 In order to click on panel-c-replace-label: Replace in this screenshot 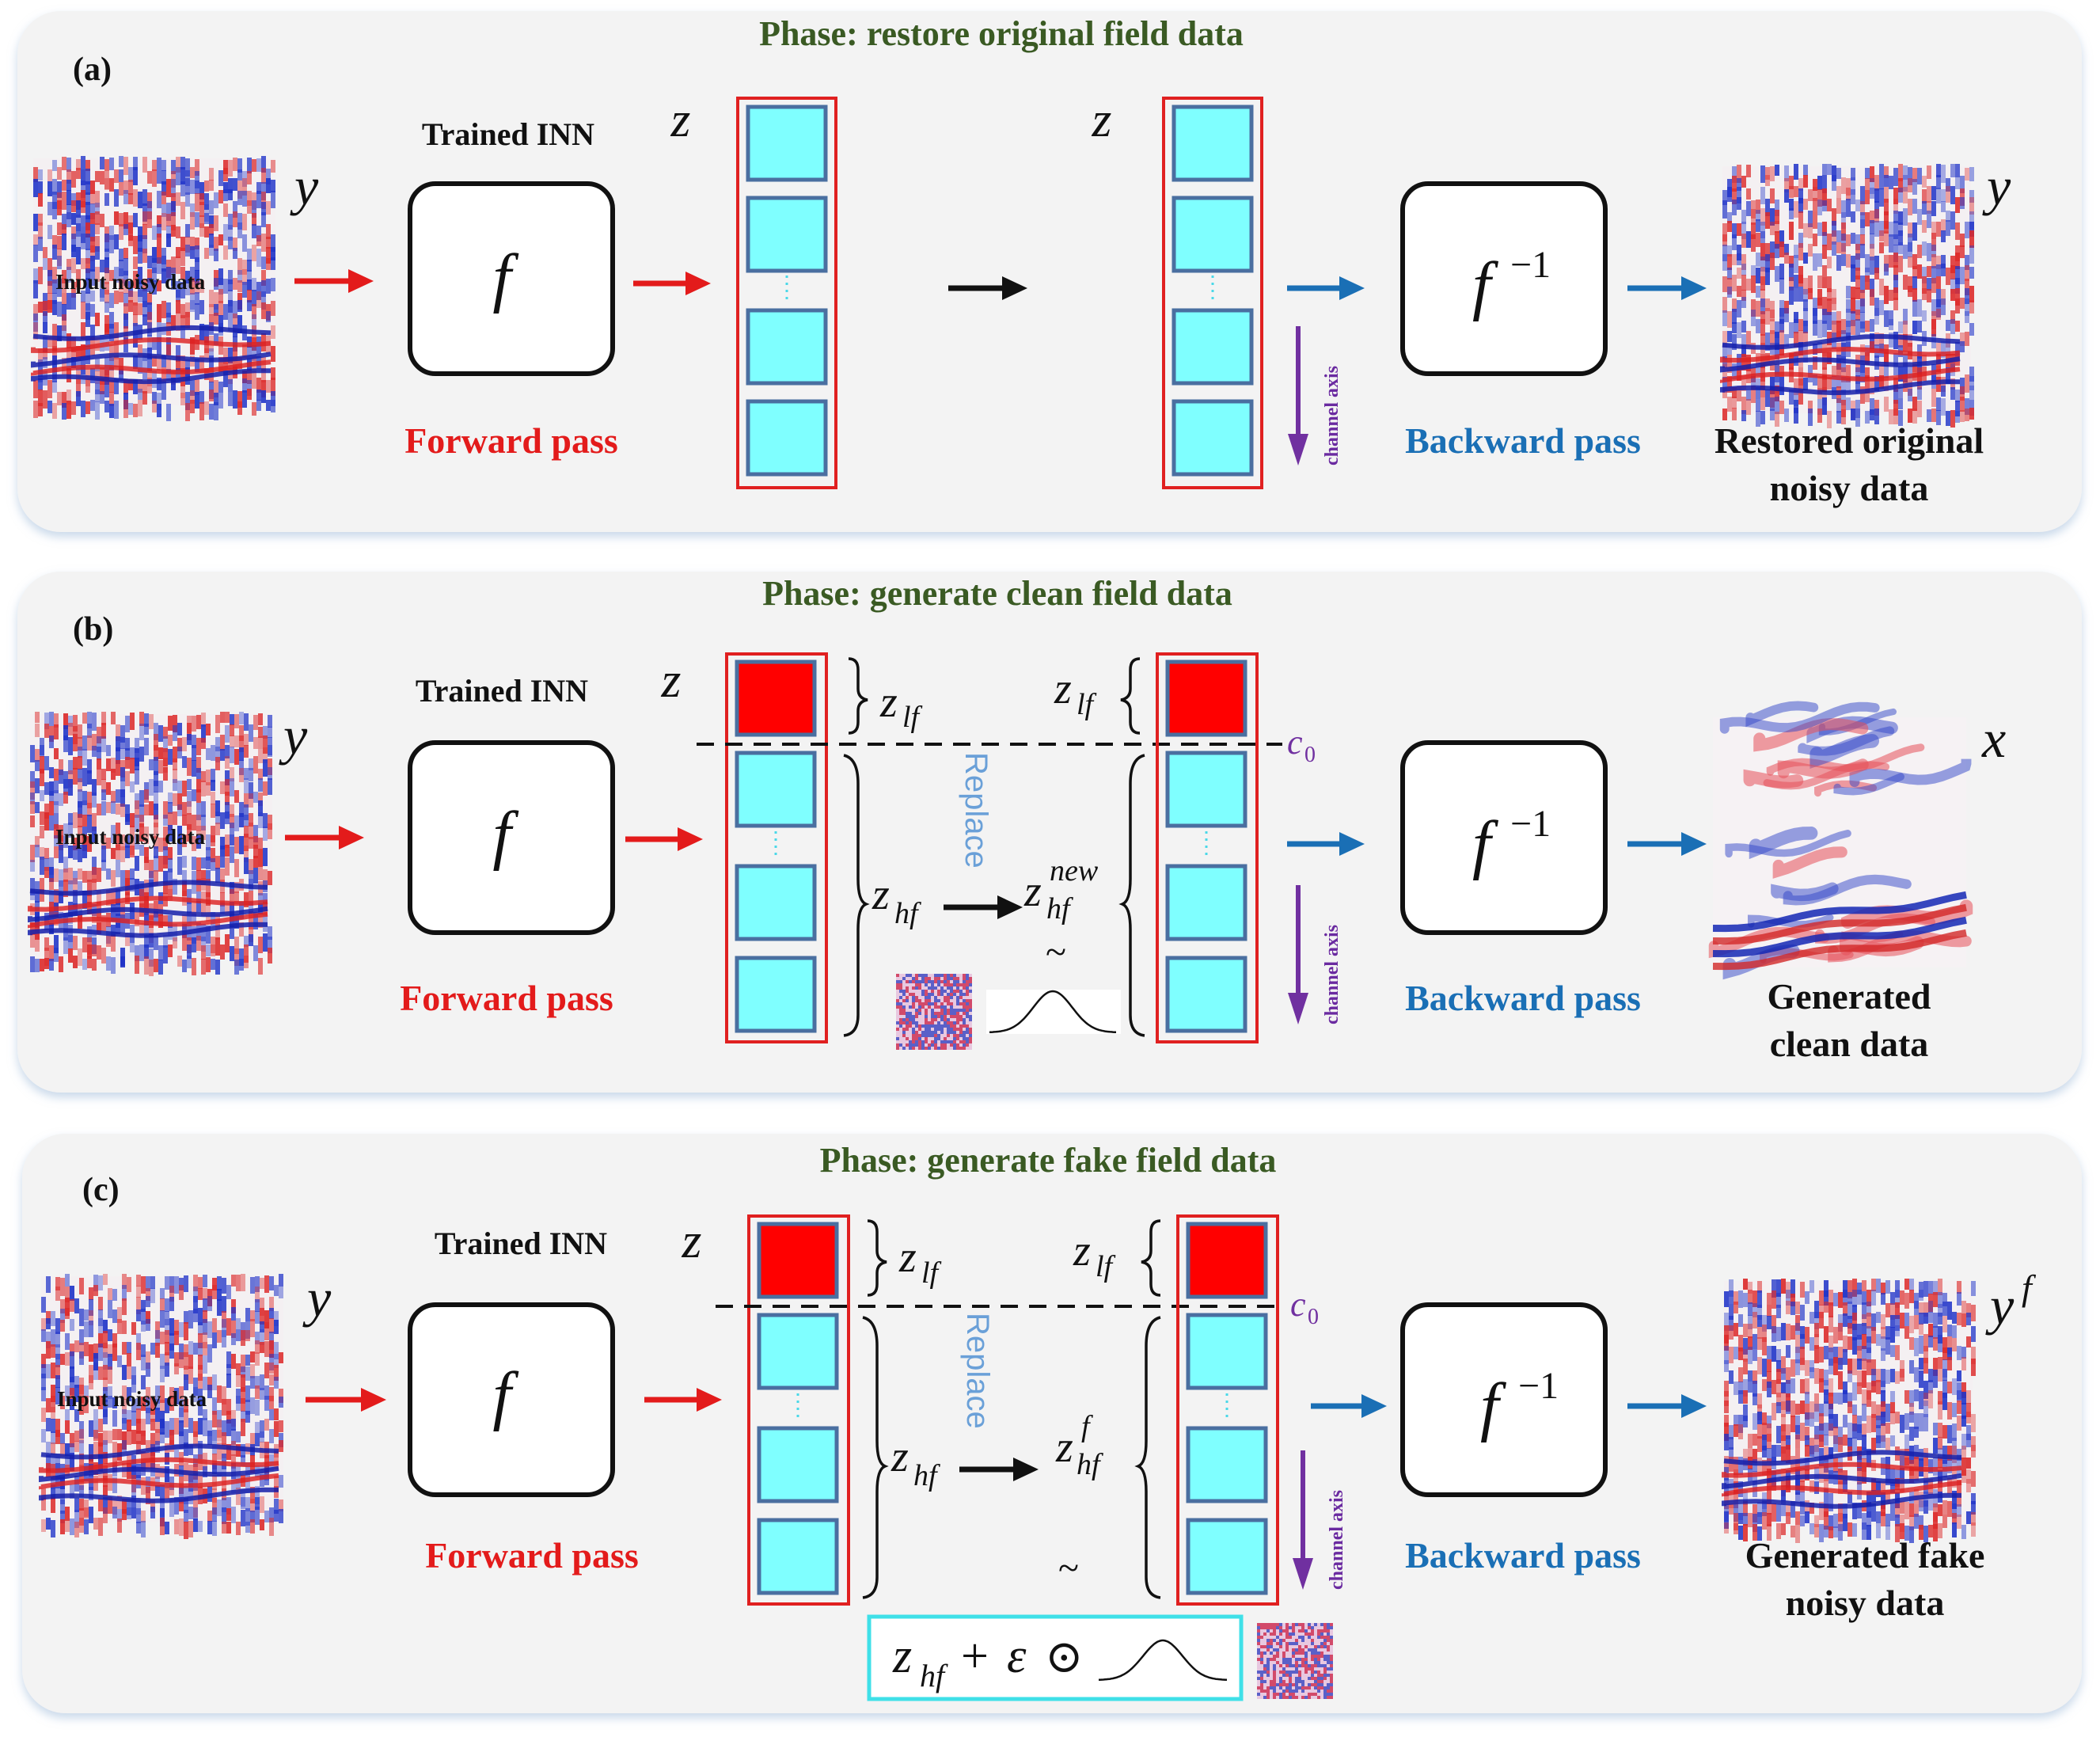, I will do `click(978, 1371)`.